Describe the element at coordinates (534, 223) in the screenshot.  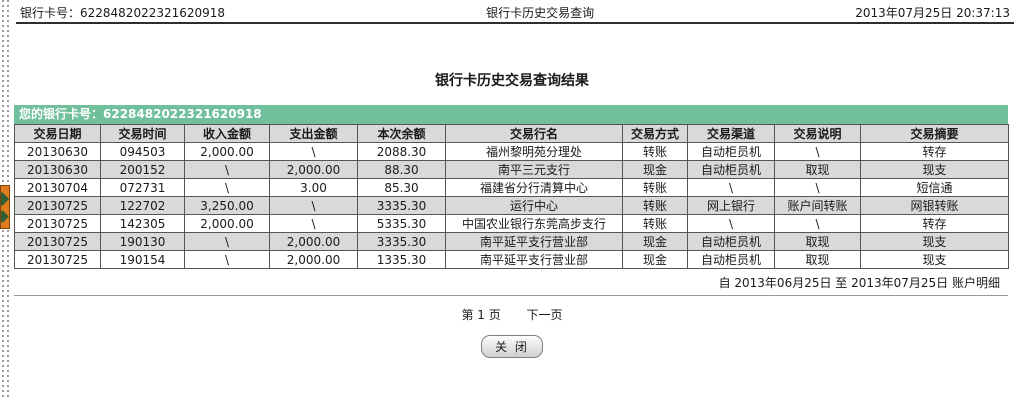
I see `table-cell: 中国农业银行东莞高步支行` at that location.